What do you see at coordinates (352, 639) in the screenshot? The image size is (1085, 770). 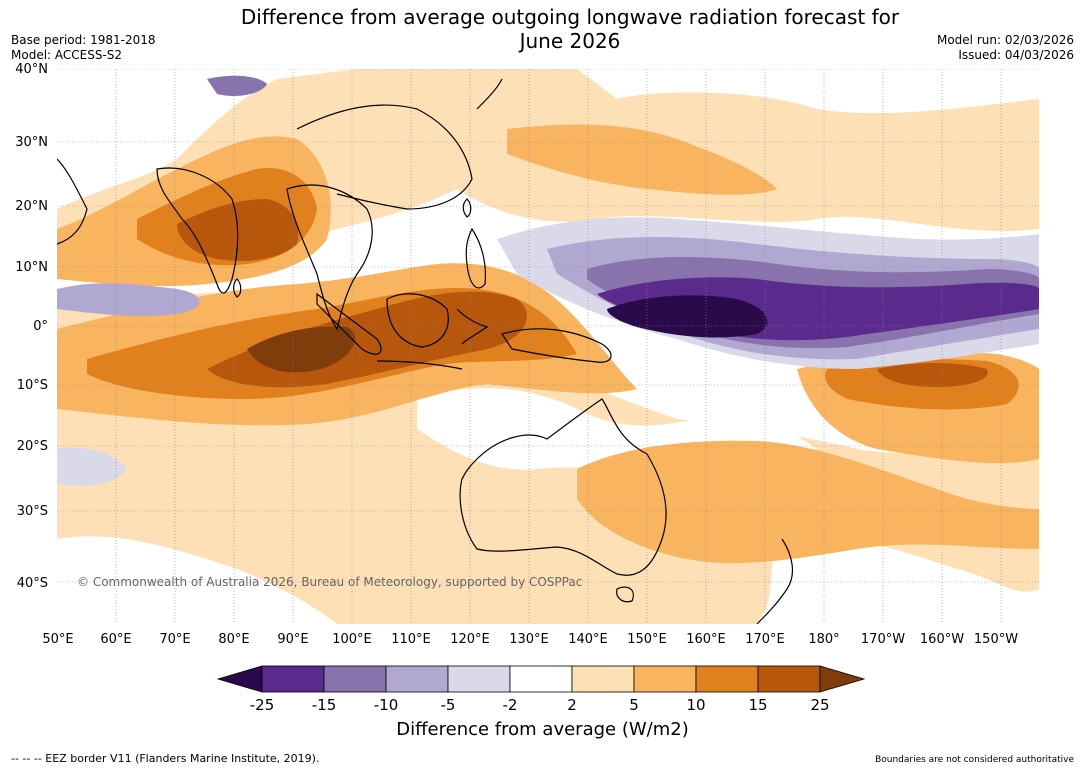 I see `lon-label-100e: 100°E` at bounding box center [352, 639].